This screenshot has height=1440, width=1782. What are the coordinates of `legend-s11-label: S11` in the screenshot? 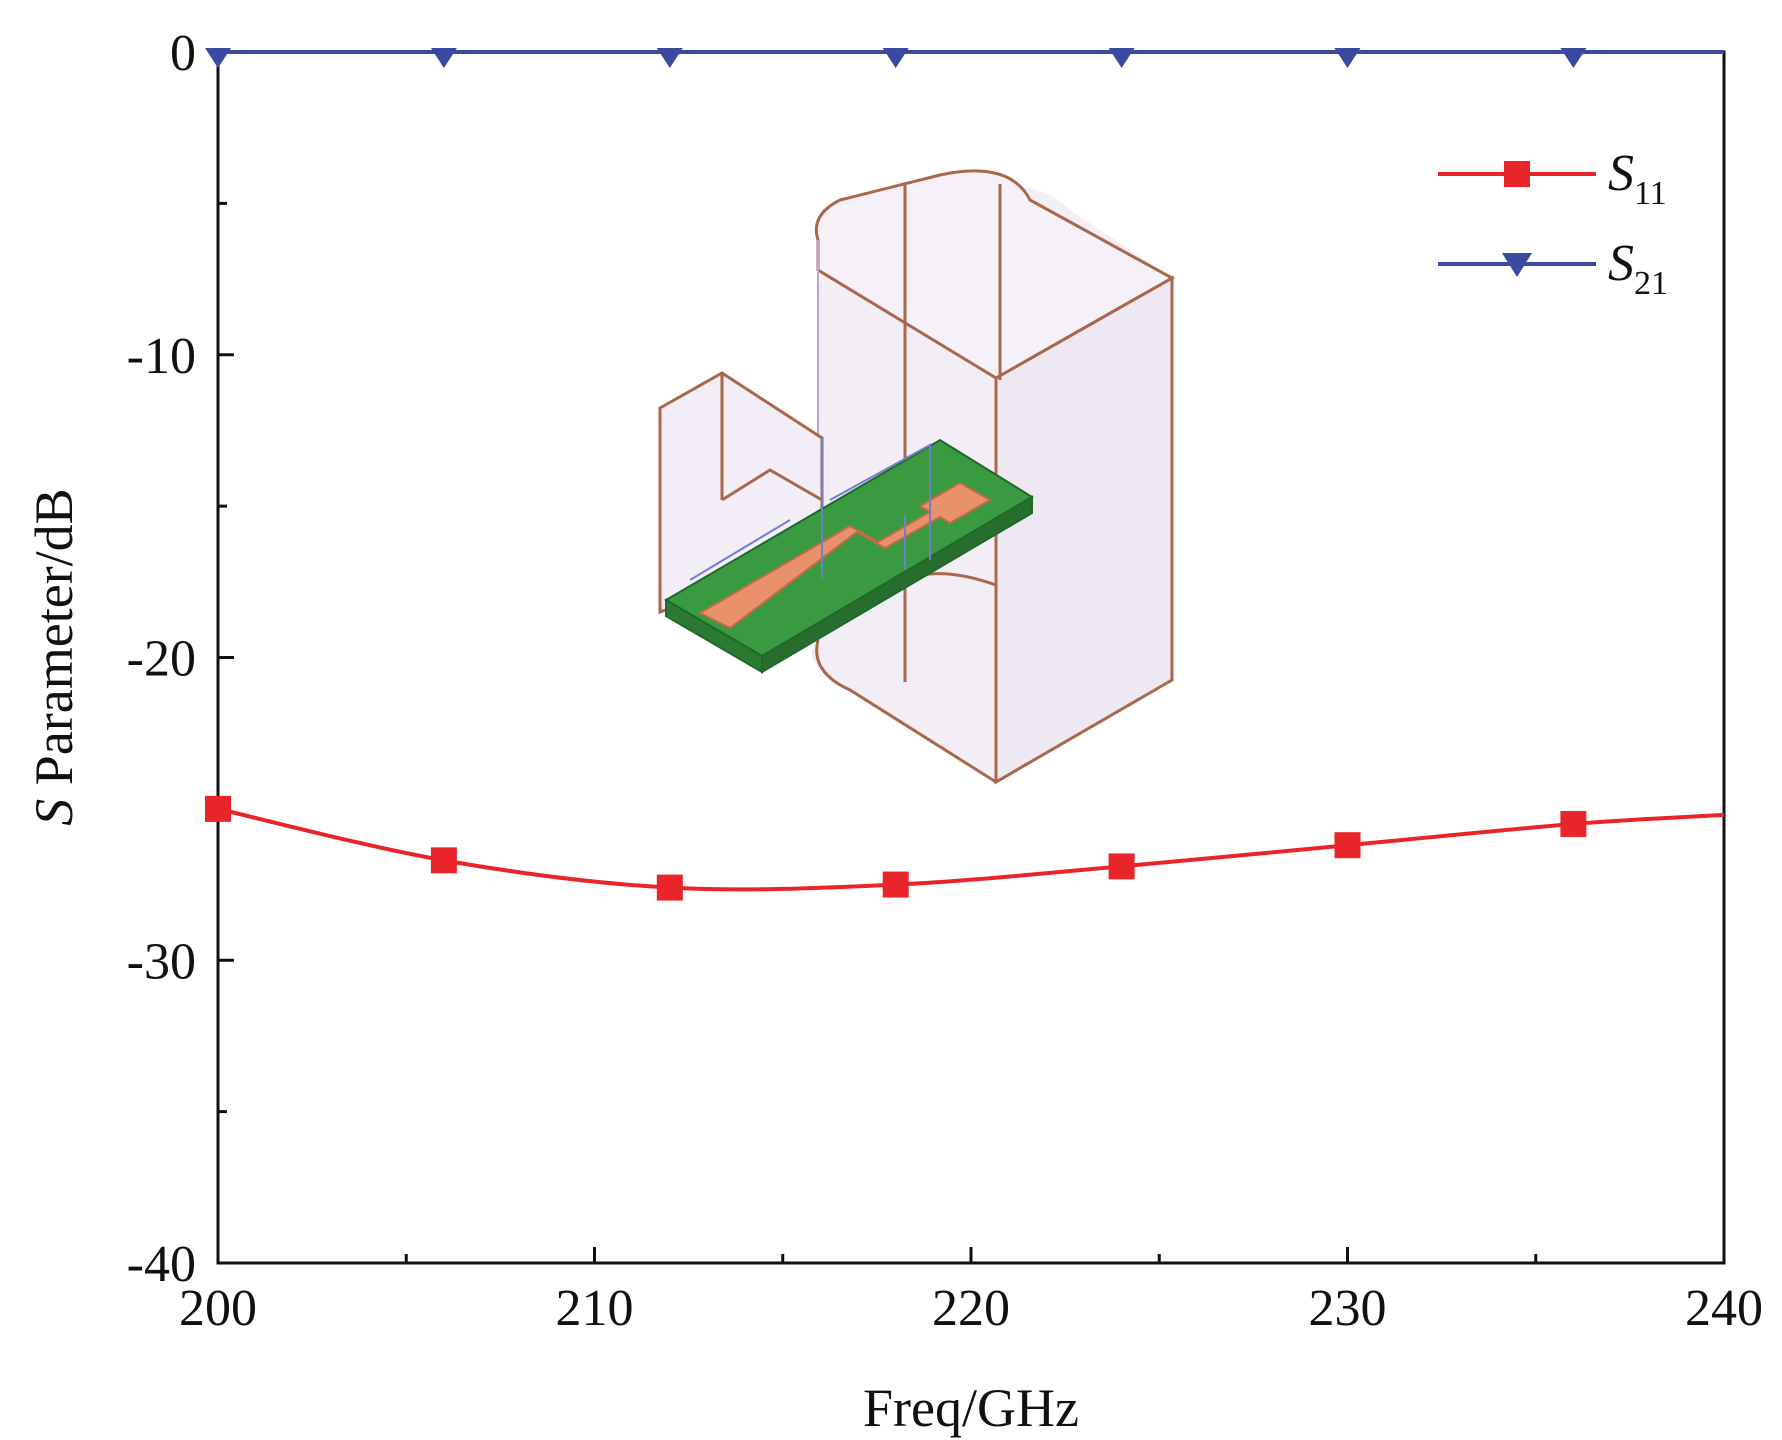 It's located at (1637, 178).